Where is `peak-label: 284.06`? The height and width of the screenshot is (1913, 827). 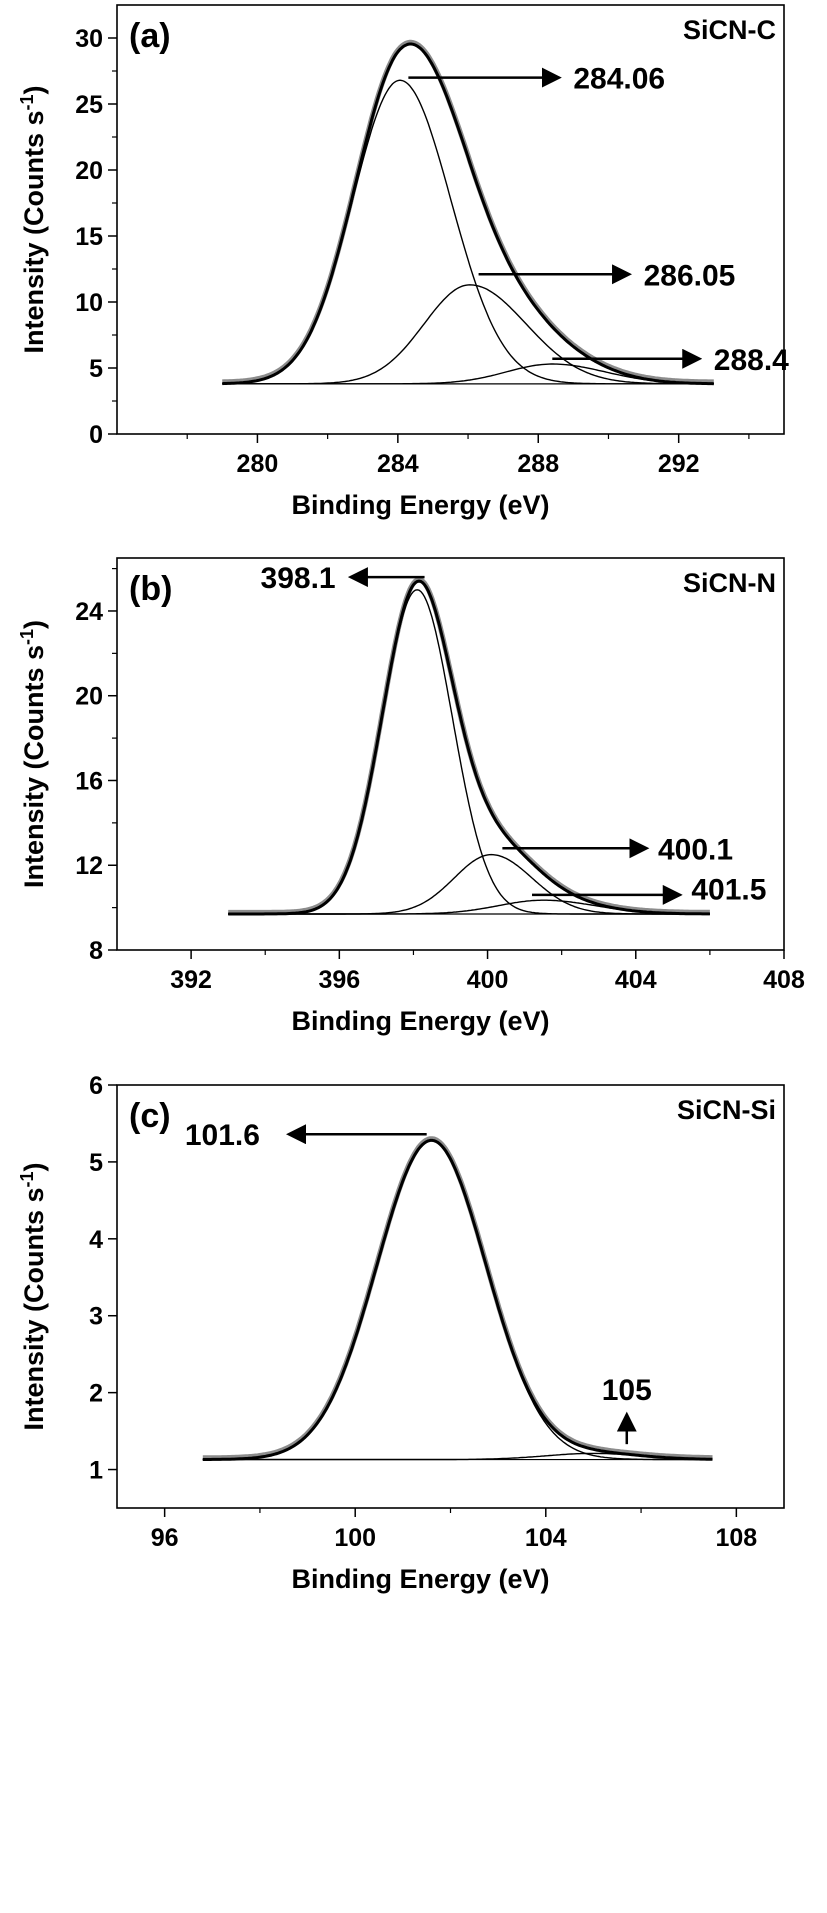
peak-label: 284.06 is located at coordinates (619, 79).